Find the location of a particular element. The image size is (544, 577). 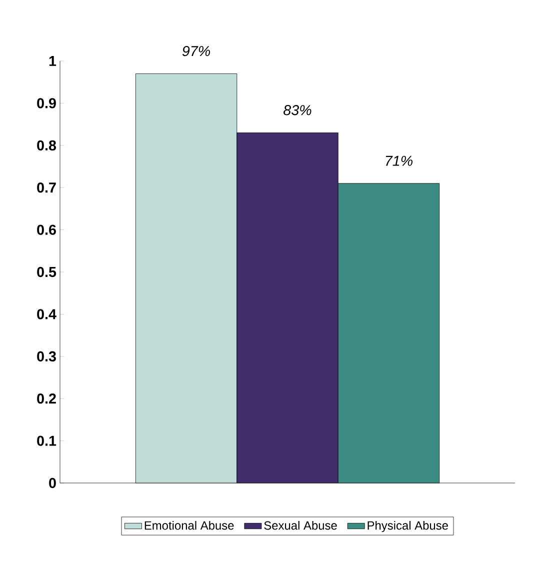

data-label: 71% is located at coordinates (399, 161).